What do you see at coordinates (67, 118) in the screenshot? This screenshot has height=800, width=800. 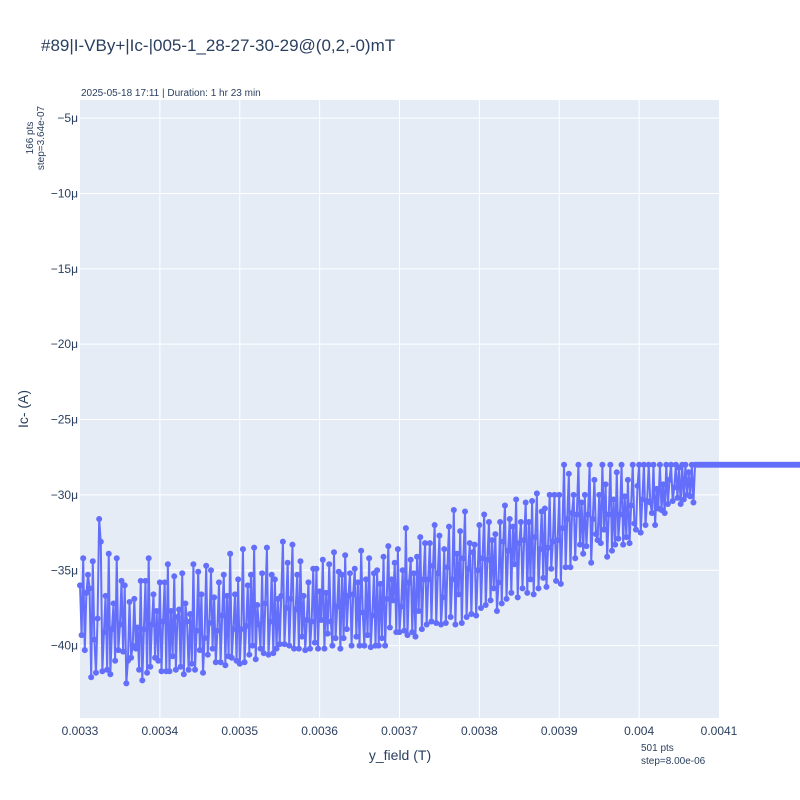 I see `y-tick-label: −5μ` at bounding box center [67, 118].